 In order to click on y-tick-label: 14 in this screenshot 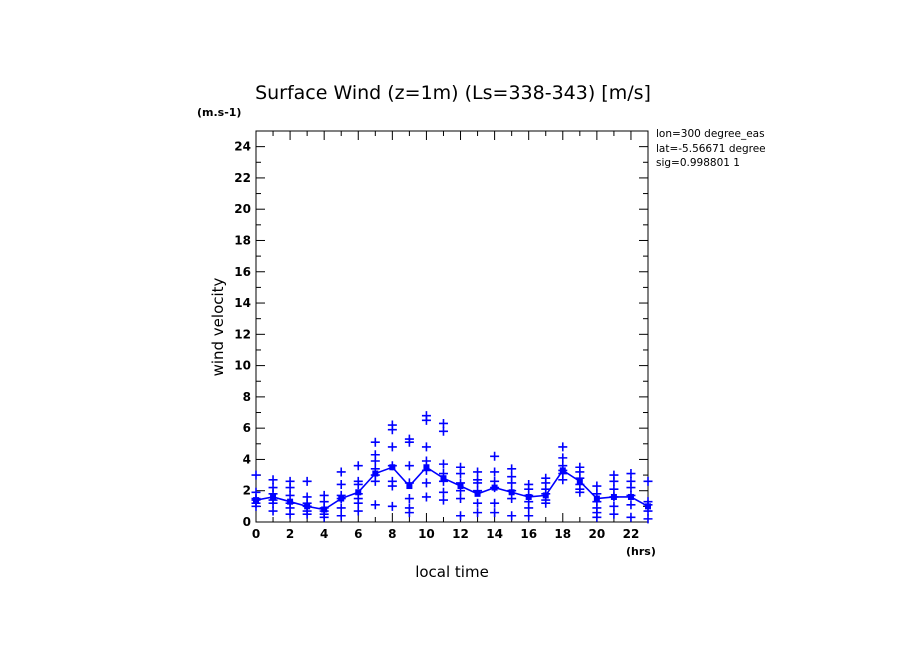, I will do `click(242, 303)`.